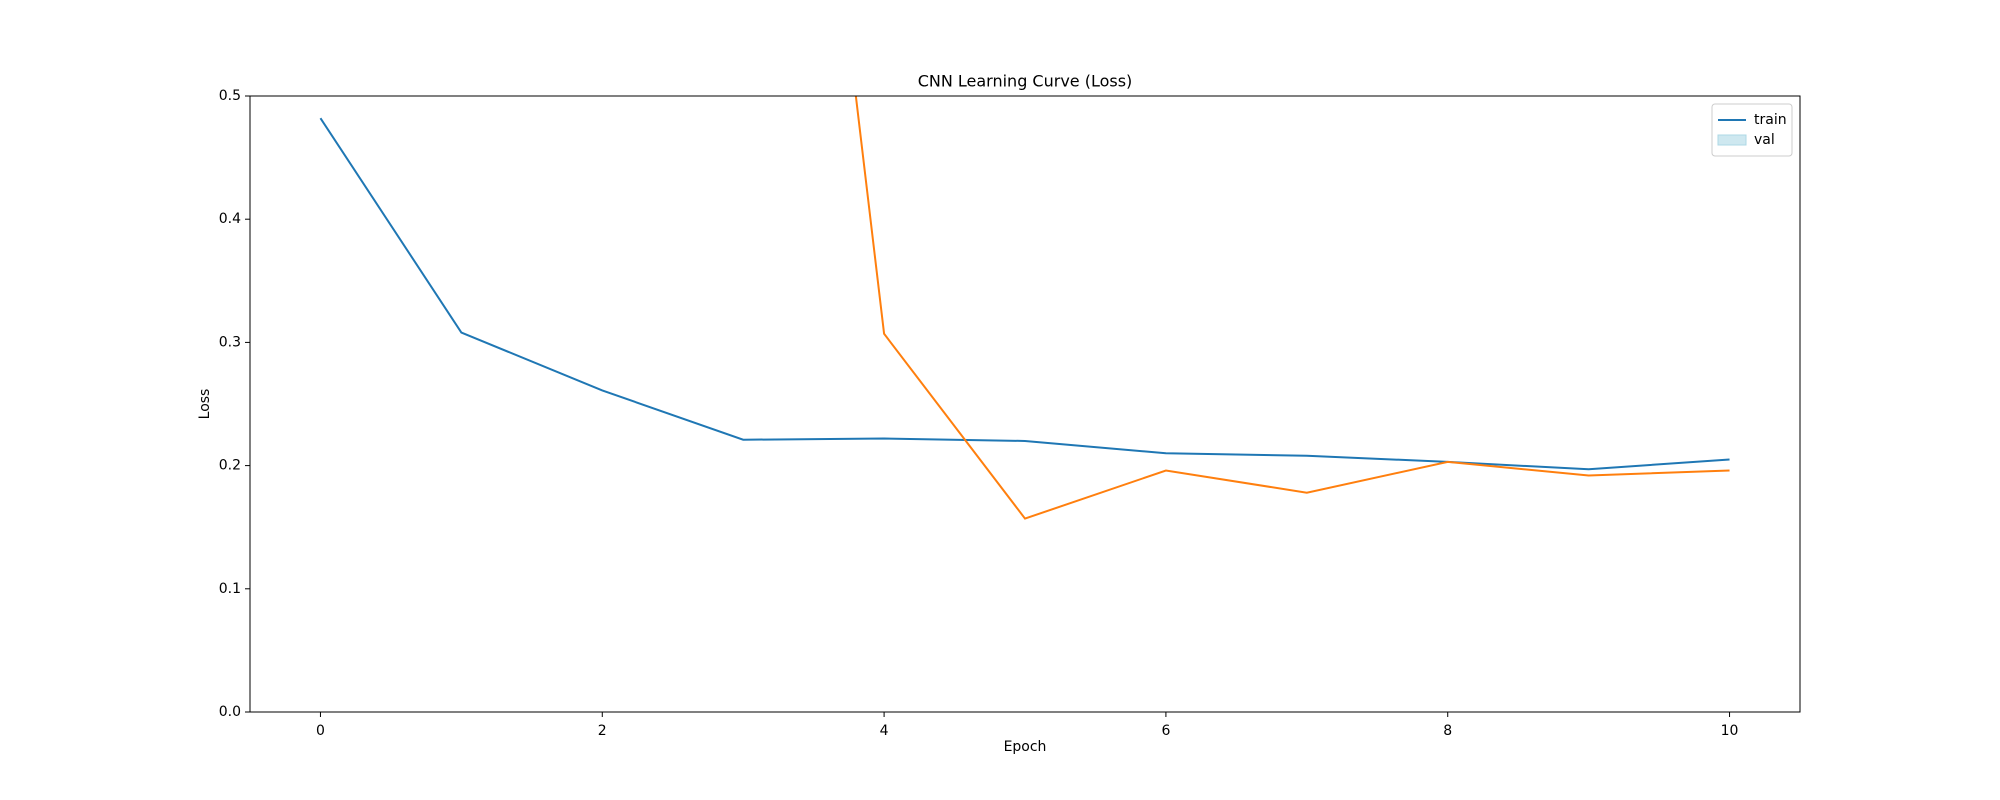 The width and height of the screenshot is (2000, 800). Describe the element at coordinates (205, 404) in the screenshot. I see `y-axis-label: Loss` at that location.